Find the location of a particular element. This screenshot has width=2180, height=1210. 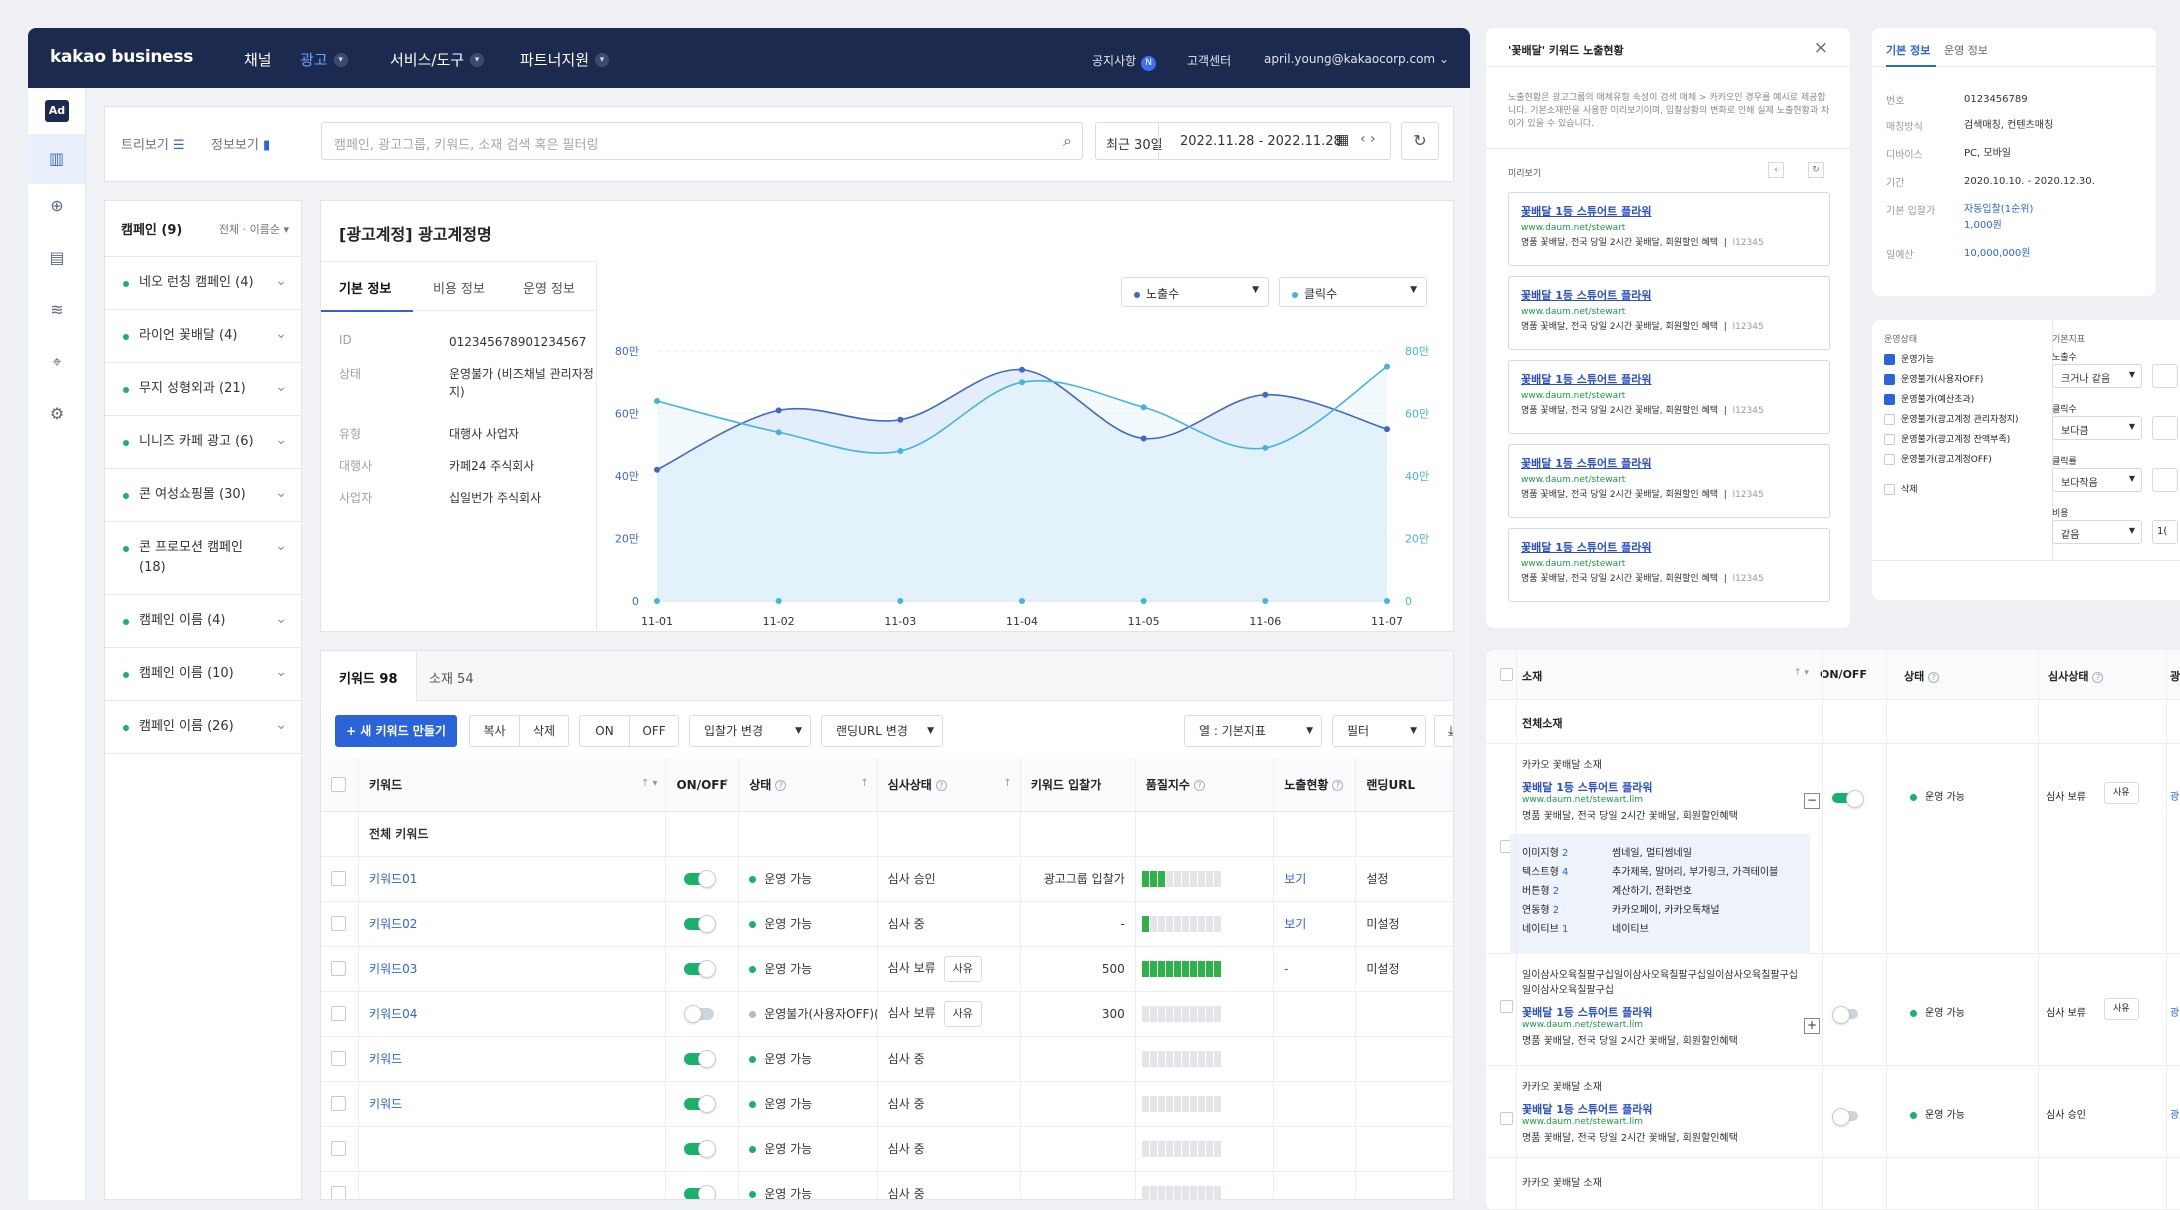

campaign-item: 캠페인 이름 (4) ⌄ is located at coordinates (203, 621).